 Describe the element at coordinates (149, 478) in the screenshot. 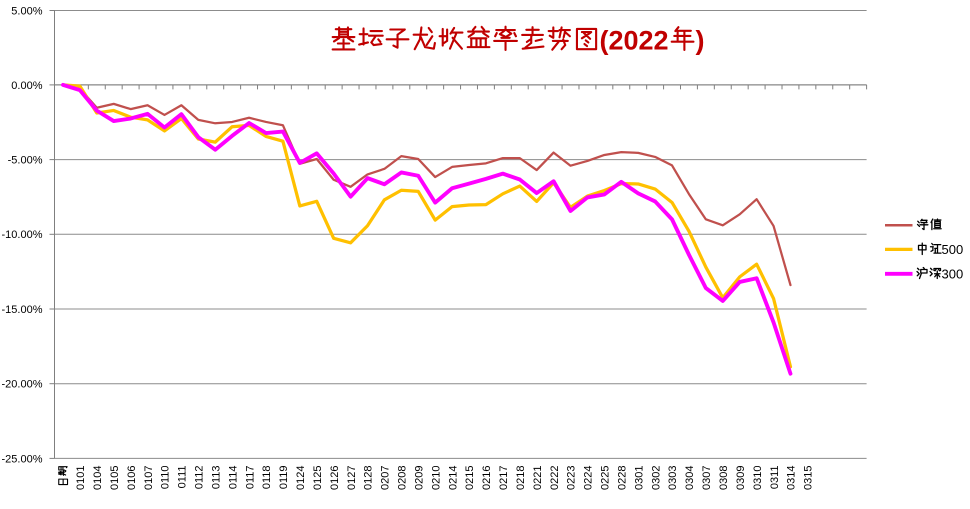

I see `svg-text: 0107` at that location.